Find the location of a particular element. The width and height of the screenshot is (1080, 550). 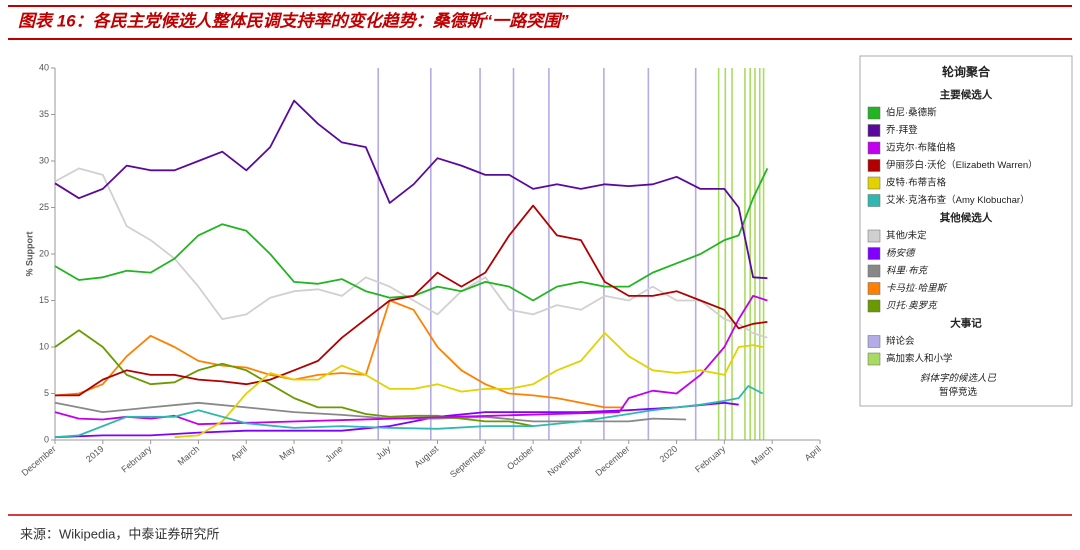

legend-label: 伯尼·桑德斯 is located at coordinates (911, 113).